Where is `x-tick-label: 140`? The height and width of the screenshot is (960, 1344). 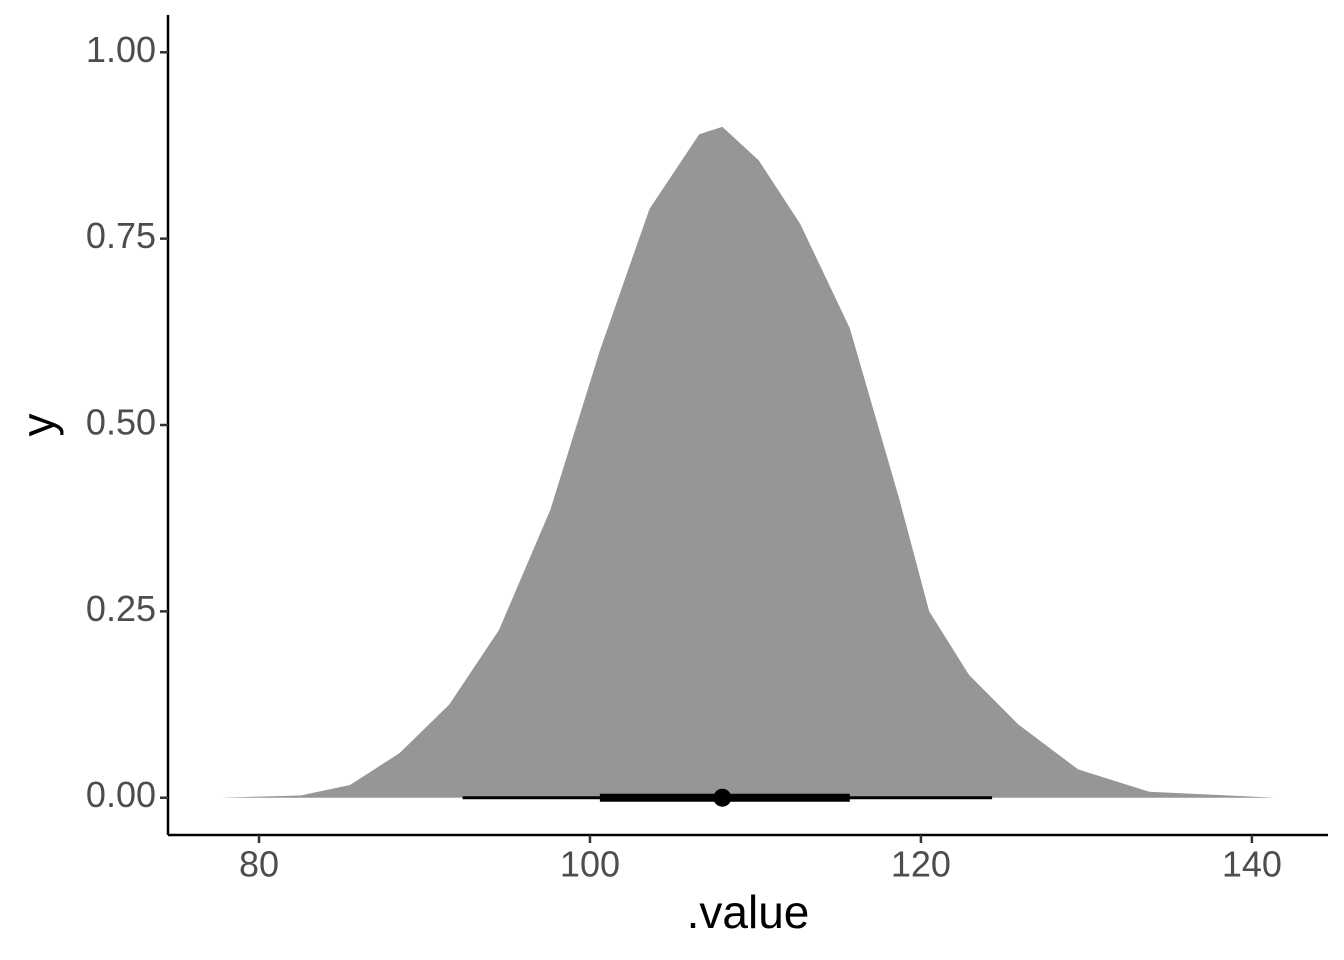 x-tick-label: 140 is located at coordinates (1252, 864).